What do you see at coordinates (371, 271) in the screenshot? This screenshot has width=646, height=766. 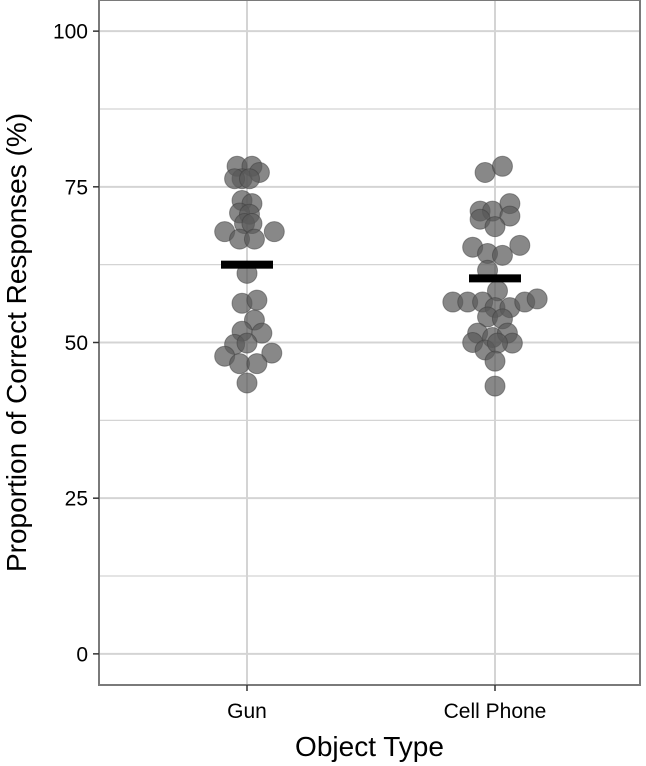 I see `mean-markers` at bounding box center [371, 271].